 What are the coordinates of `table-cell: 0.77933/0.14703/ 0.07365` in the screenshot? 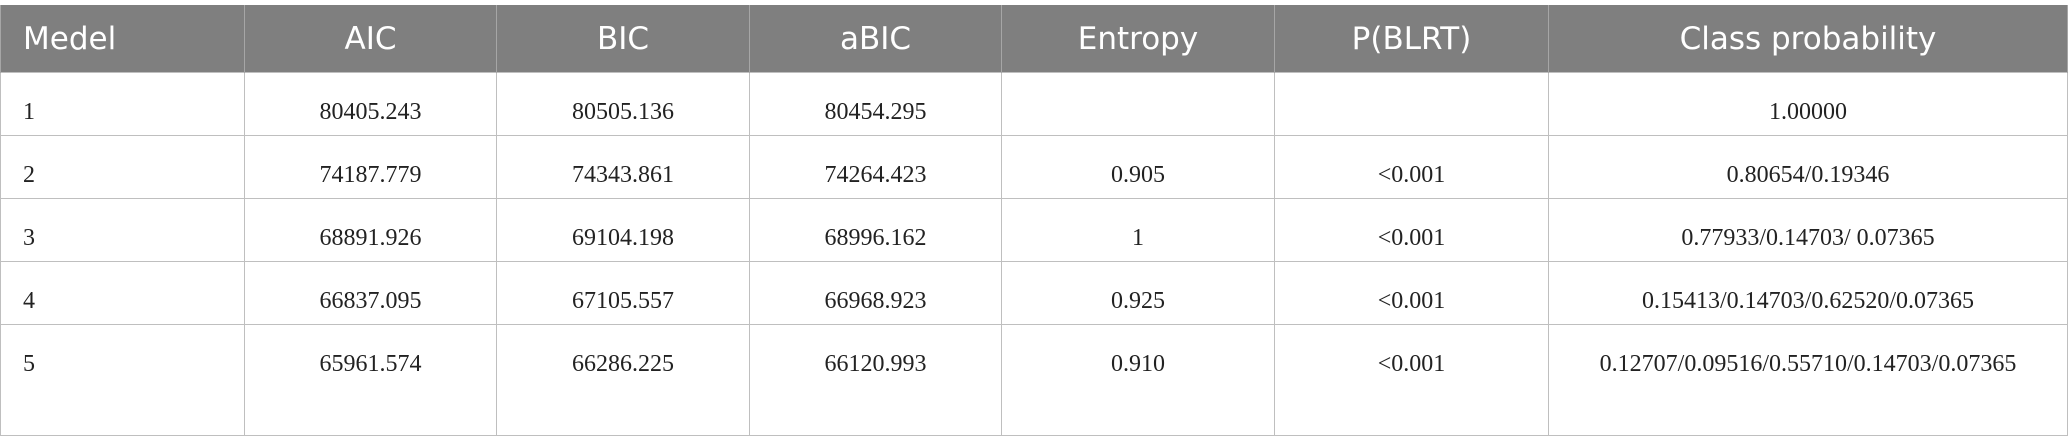 It's located at (1808, 230).